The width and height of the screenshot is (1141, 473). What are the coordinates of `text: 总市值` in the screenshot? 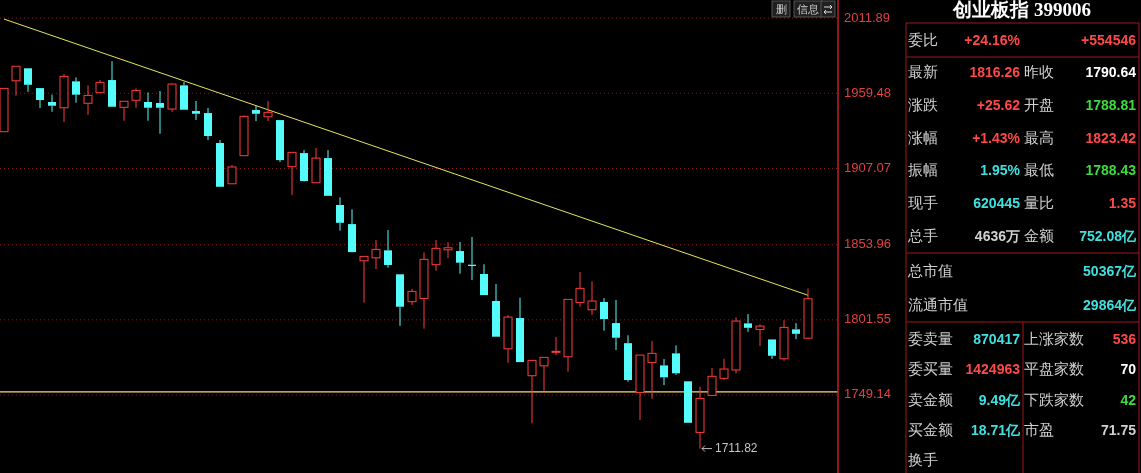 It's located at (930, 270).